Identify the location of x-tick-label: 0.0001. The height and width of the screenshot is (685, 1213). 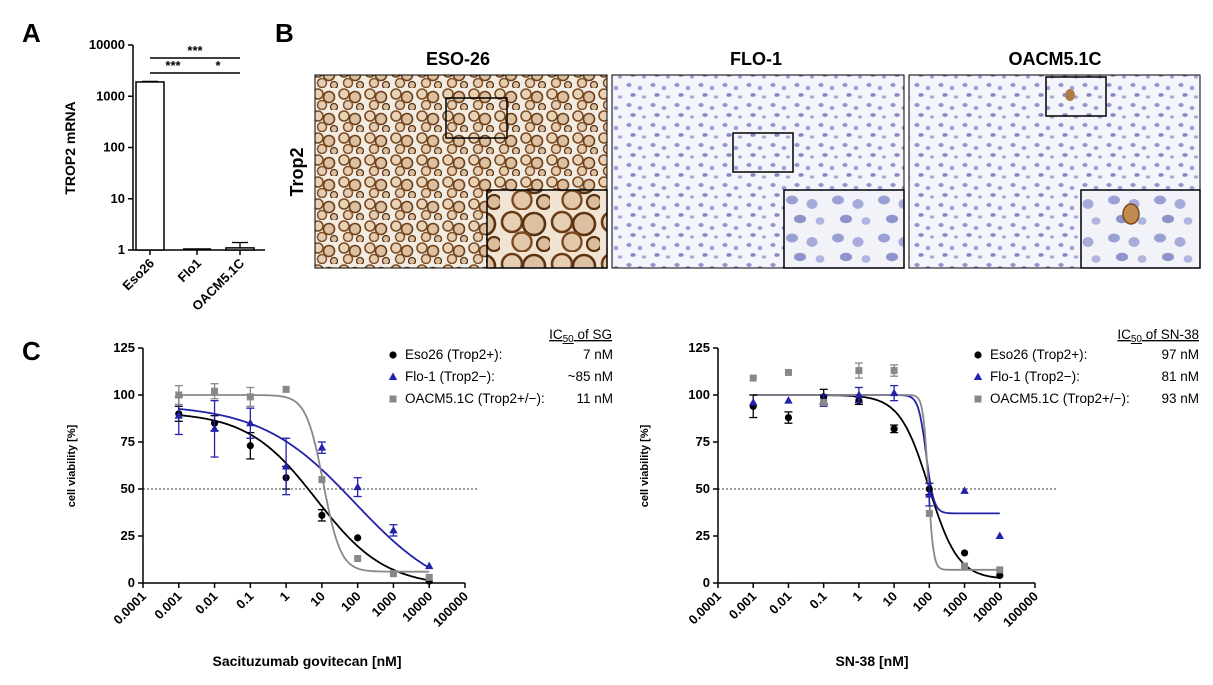
(129, 608).